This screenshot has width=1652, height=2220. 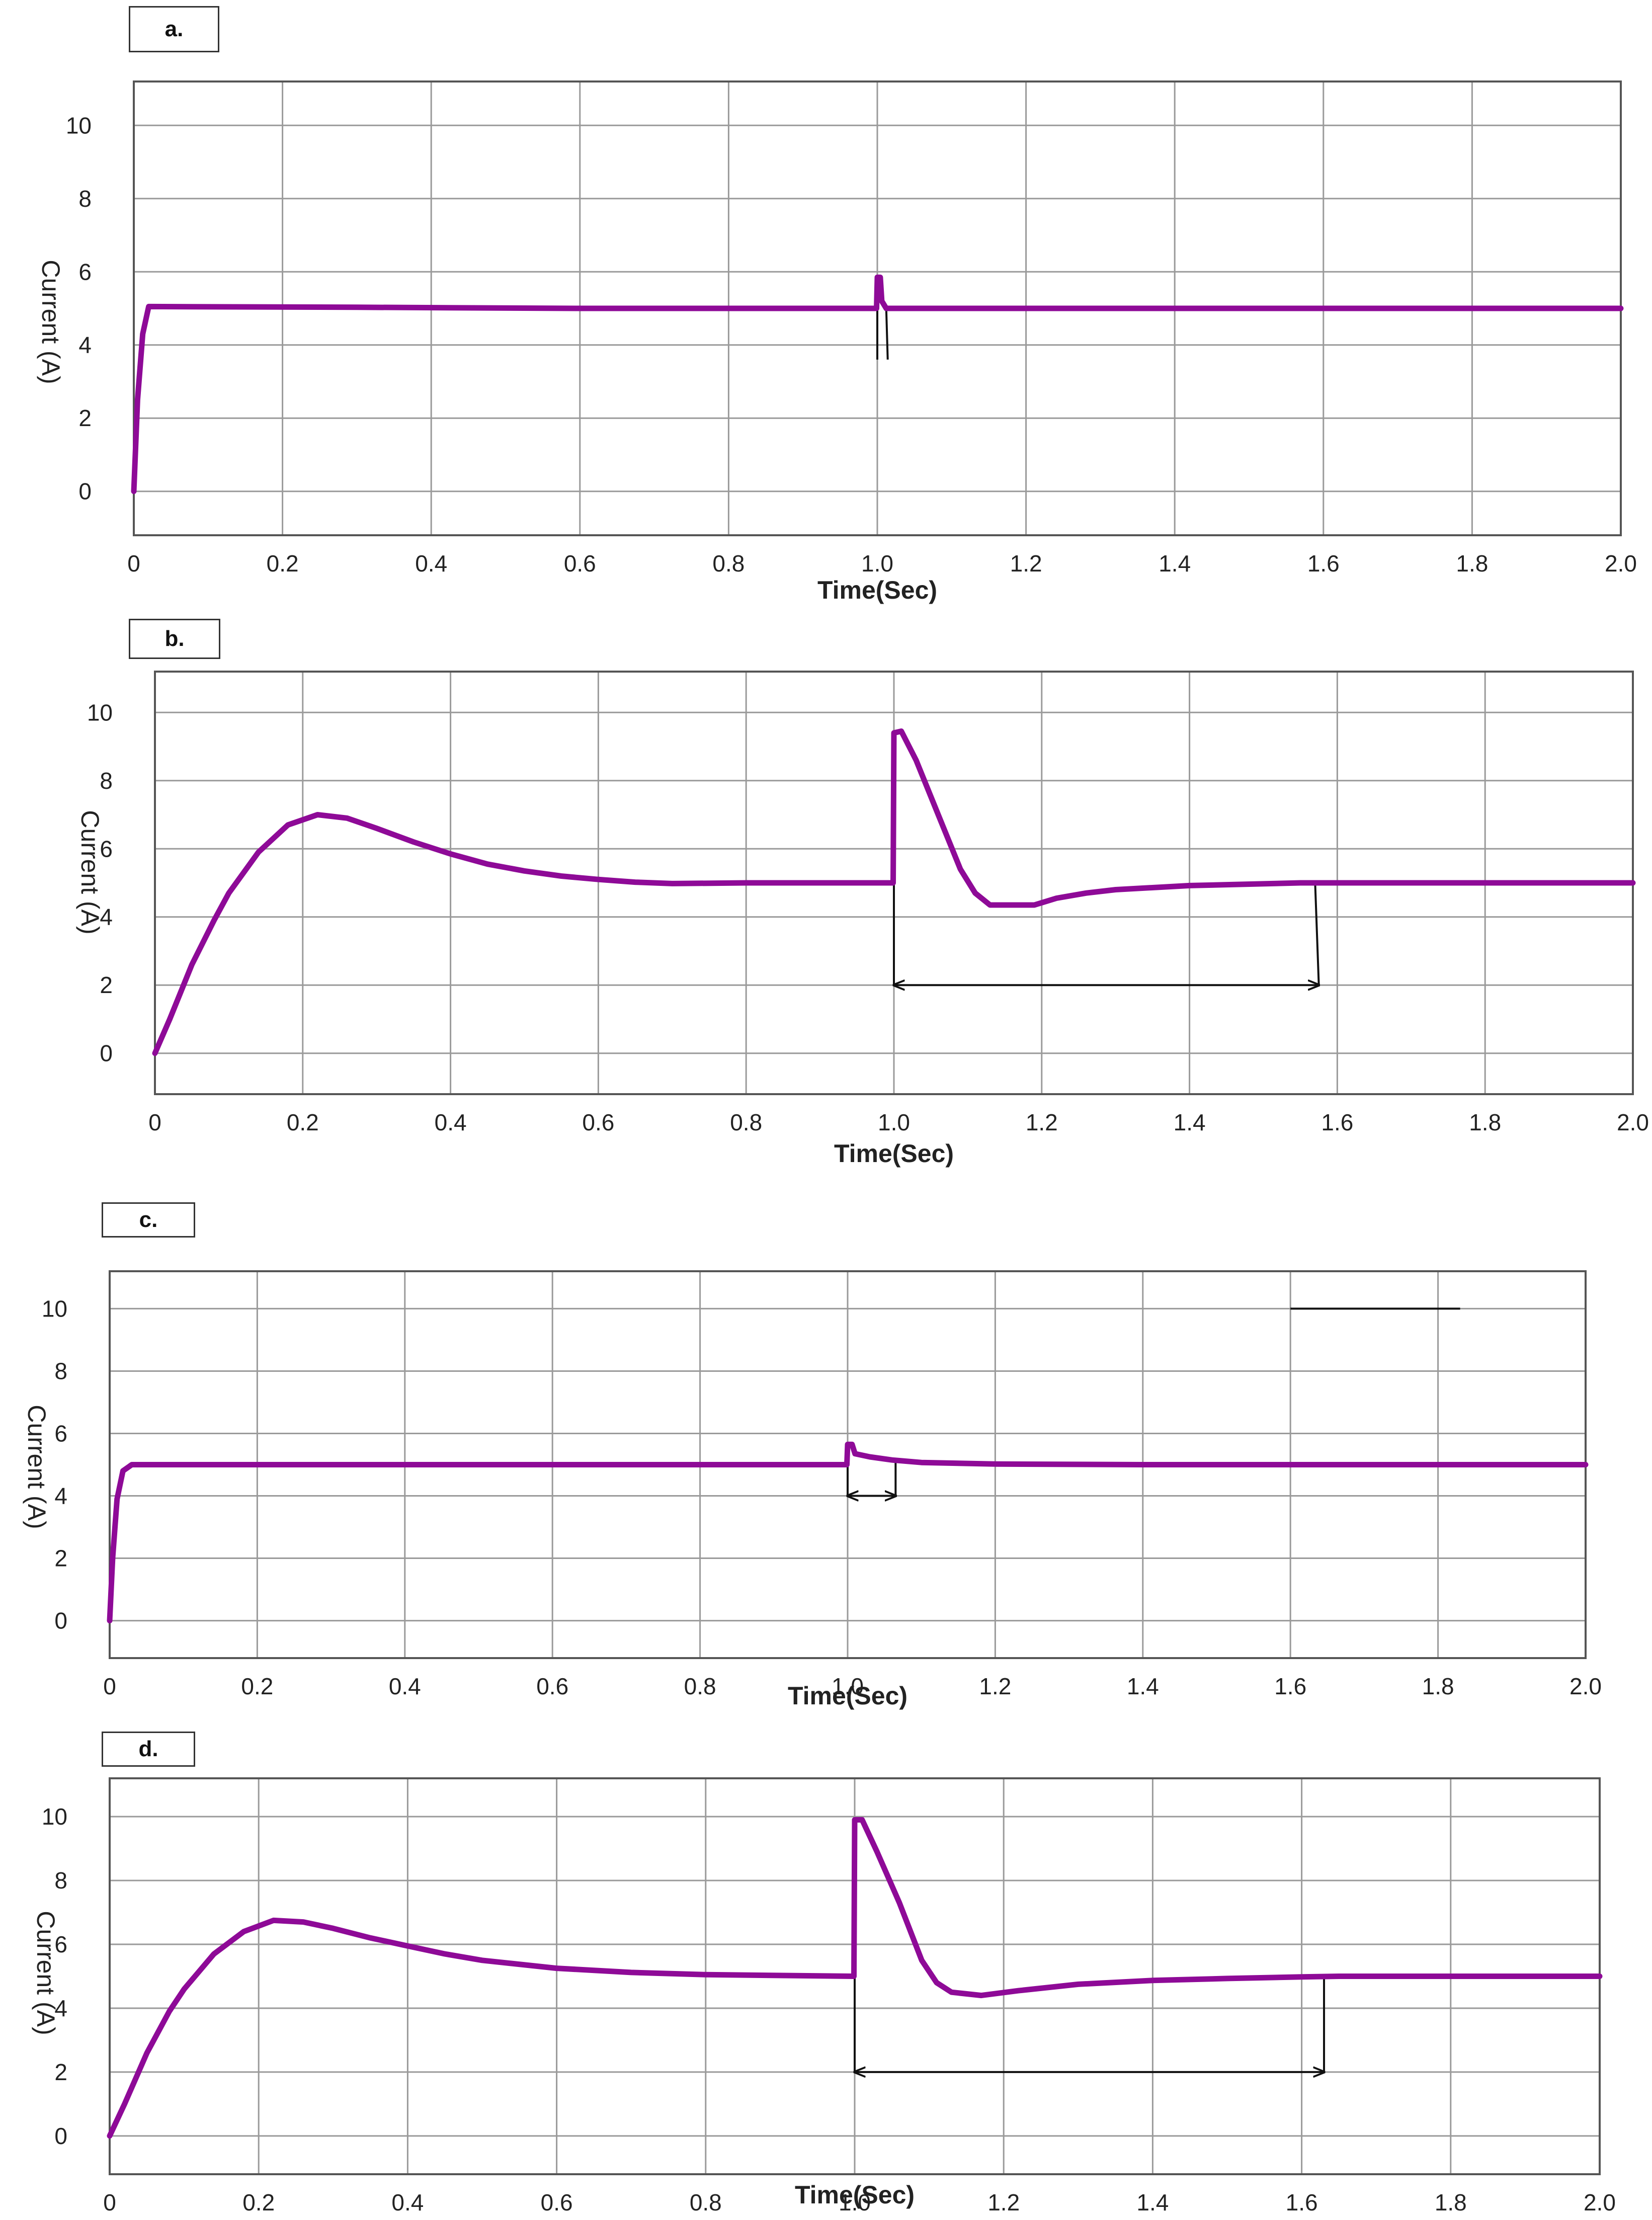 I want to click on panel-label: a., so click(x=174, y=29).